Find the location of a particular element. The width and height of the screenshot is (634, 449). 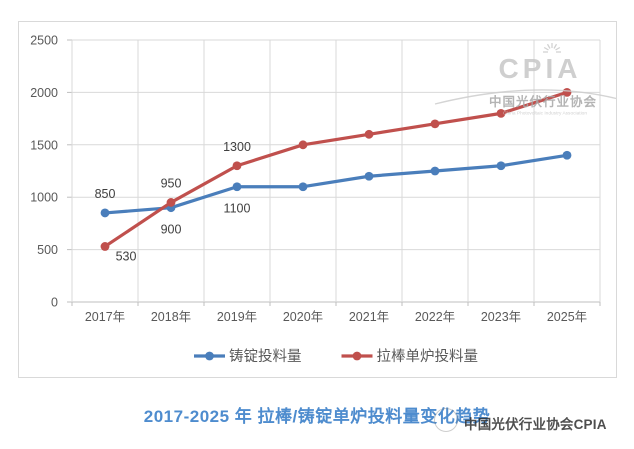

chart-caption: 2017-2025 年 拉棒/铸锭单炉投料量变化趋势 is located at coordinates (317, 416).